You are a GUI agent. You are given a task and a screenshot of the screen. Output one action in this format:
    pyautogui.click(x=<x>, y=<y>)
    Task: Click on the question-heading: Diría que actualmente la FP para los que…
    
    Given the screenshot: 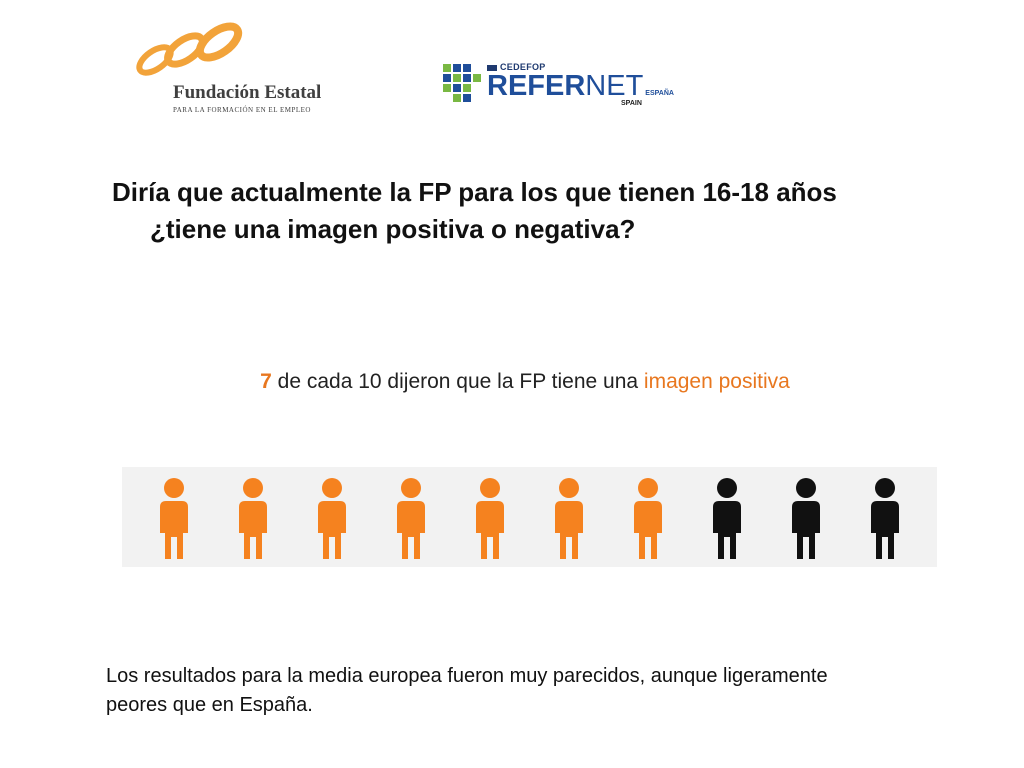 What is the action you would take?
    pyautogui.click(x=542, y=211)
    